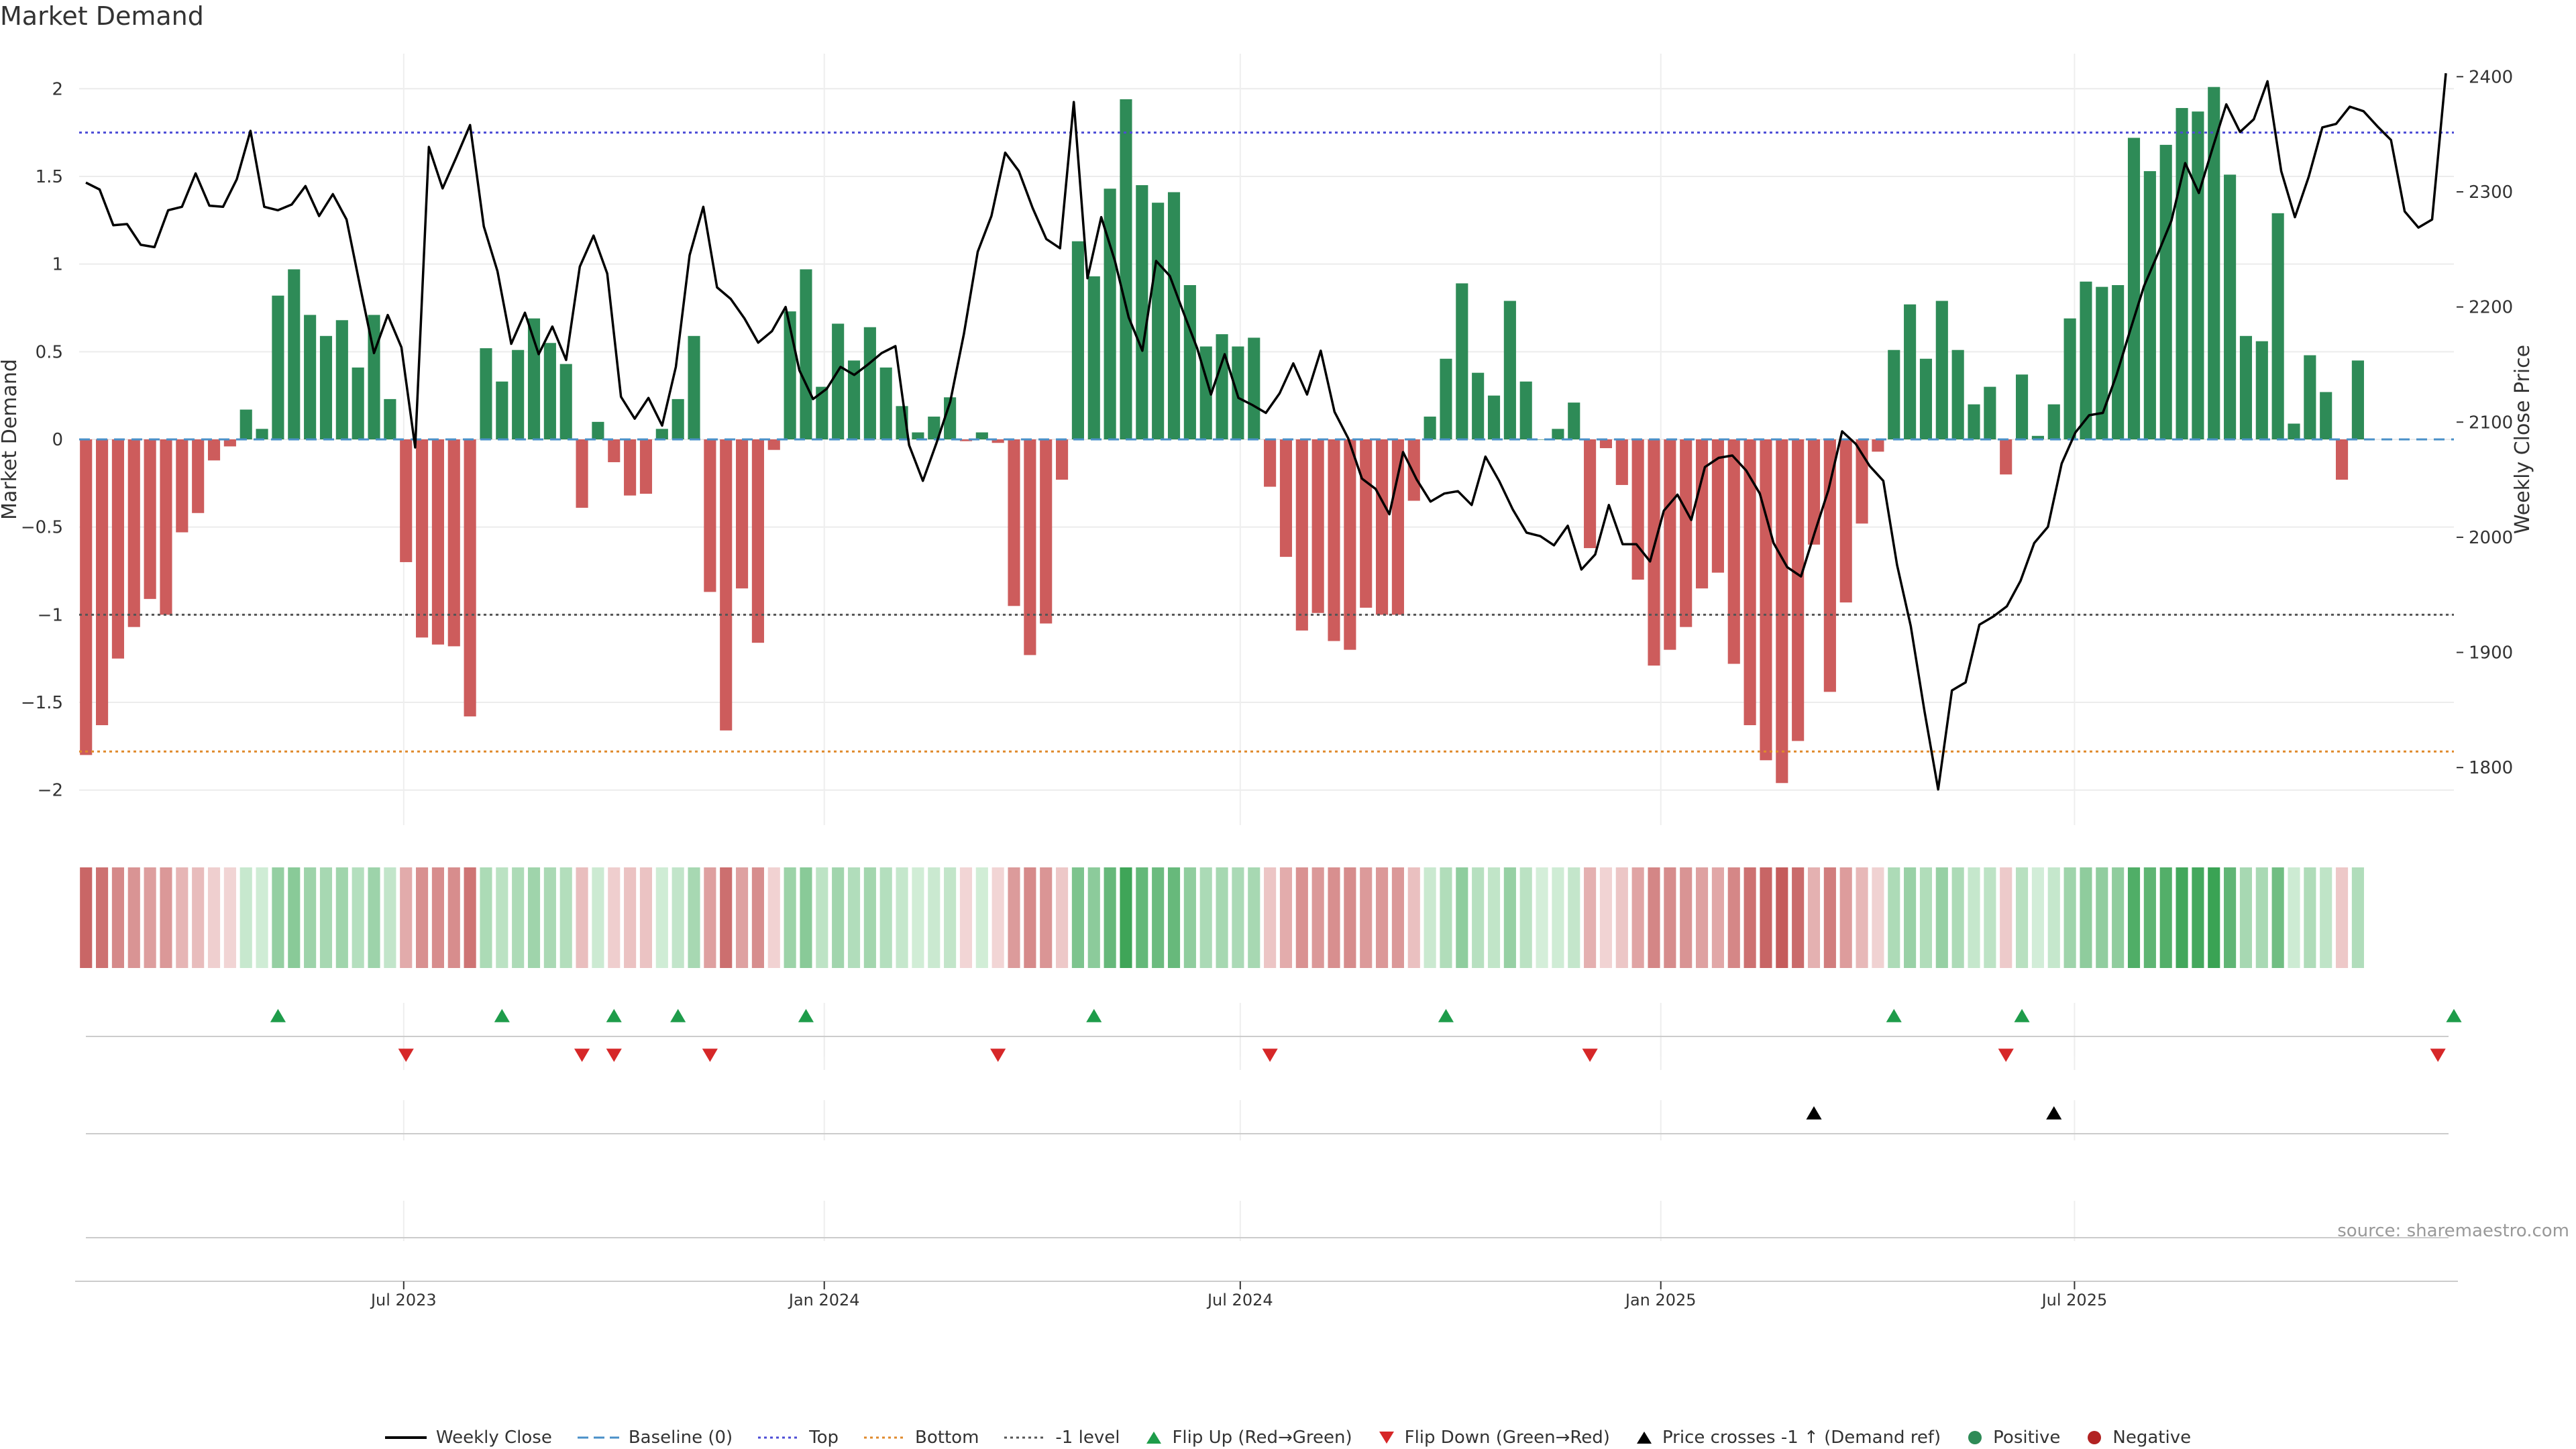 The height and width of the screenshot is (1449, 2576). What do you see at coordinates (1788, 1438) in the screenshot?
I see `legend-item: Price crosses -1 ↑ (Demand ref)` at bounding box center [1788, 1438].